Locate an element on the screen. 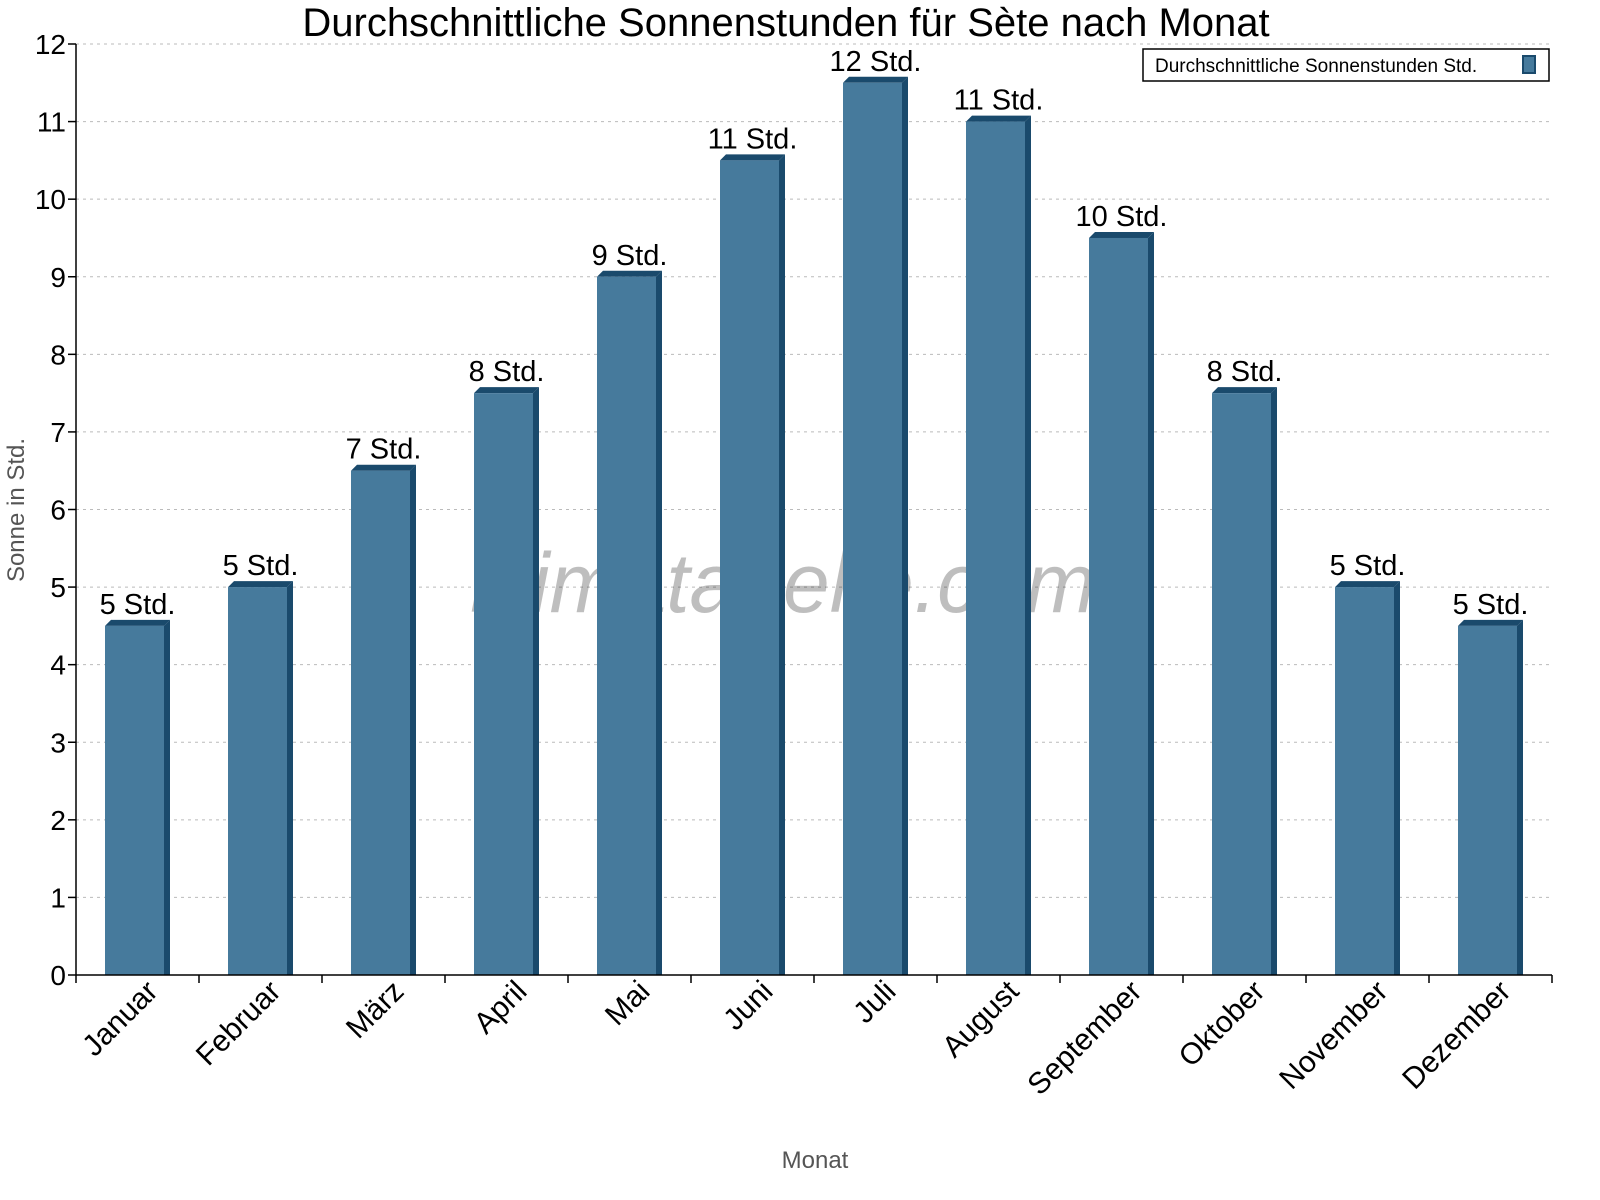 Image resolution: width=1600 pixels, height=1200 pixels. data-label: 10 Std. is located at coordinates (1122, 217).